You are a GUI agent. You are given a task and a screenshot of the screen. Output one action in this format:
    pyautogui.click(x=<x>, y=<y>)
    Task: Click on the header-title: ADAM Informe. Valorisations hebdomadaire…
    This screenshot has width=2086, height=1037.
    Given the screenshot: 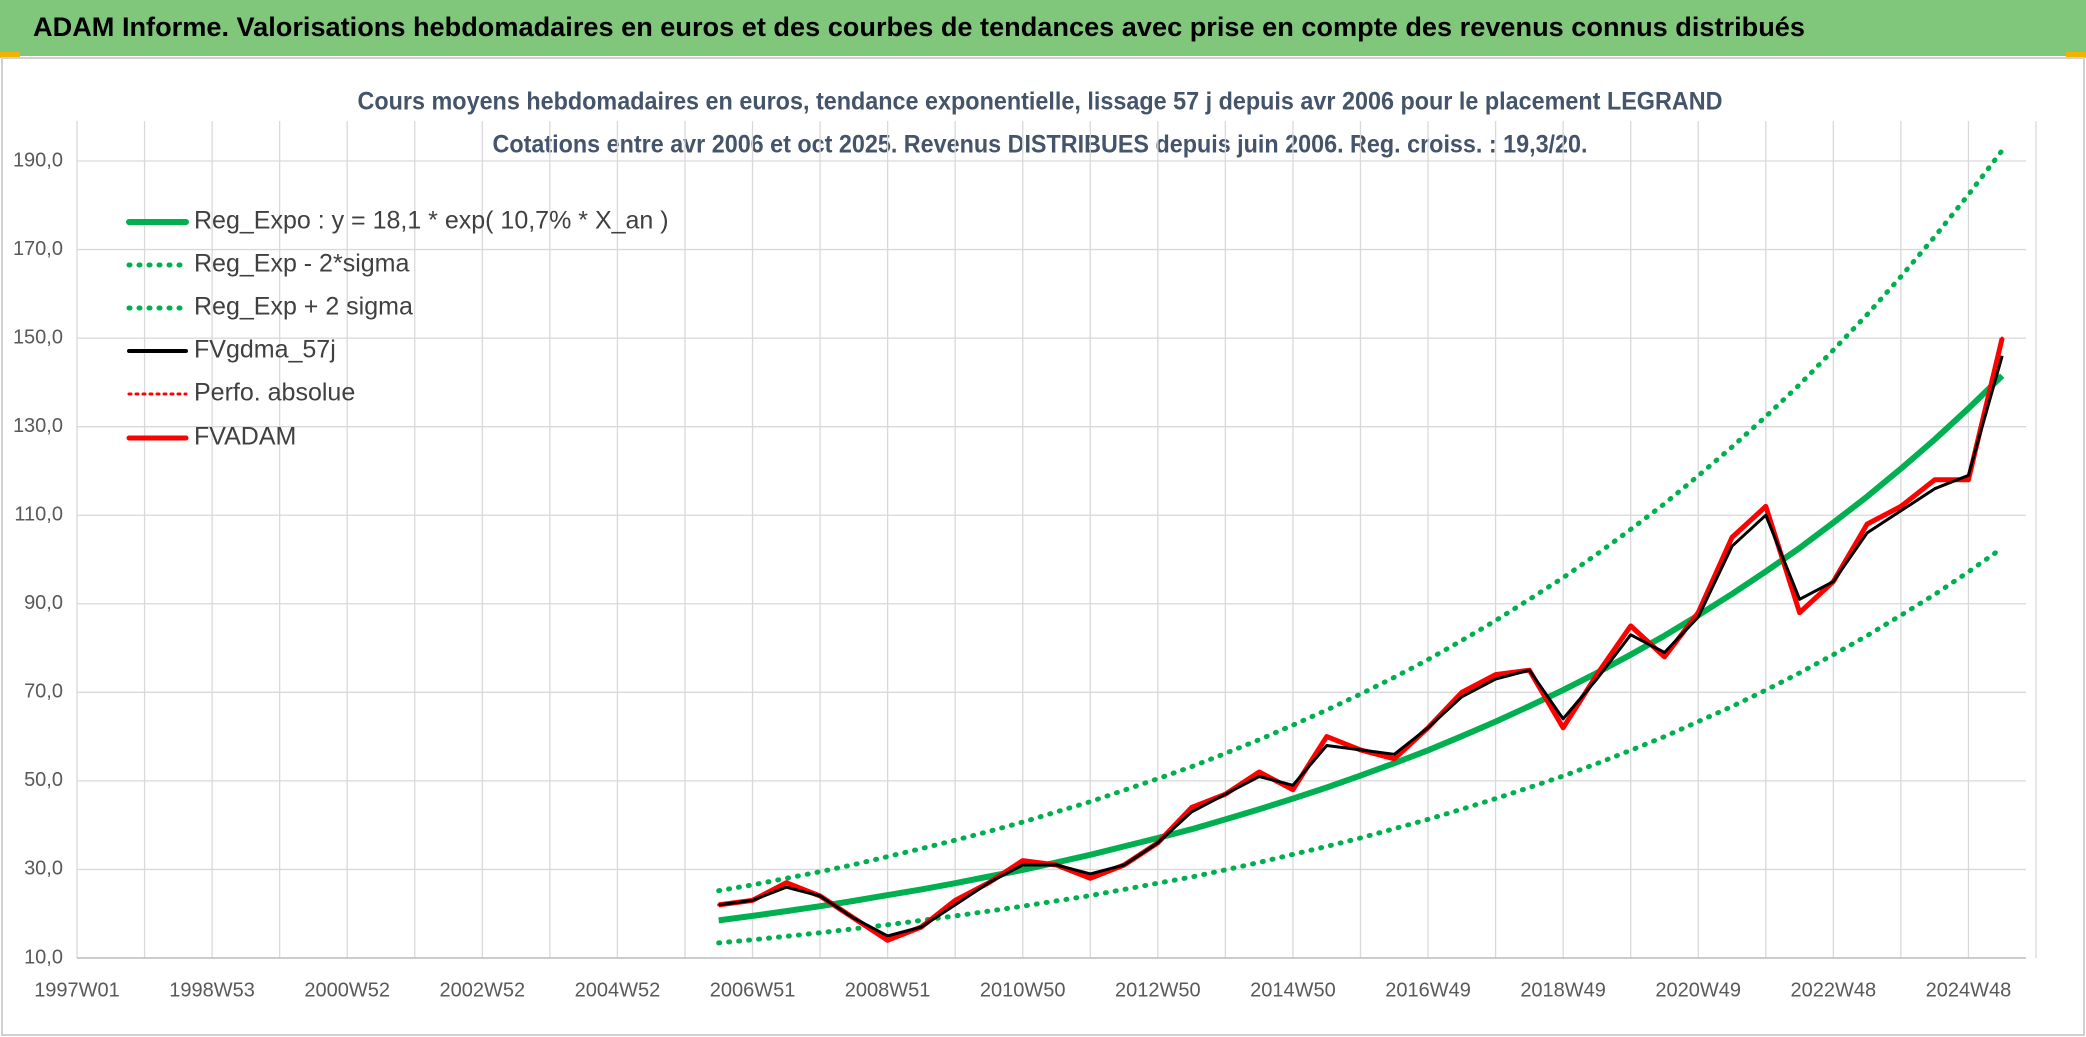 What is the action you would take?
    pyautogui.click(x=919, y=27)
    